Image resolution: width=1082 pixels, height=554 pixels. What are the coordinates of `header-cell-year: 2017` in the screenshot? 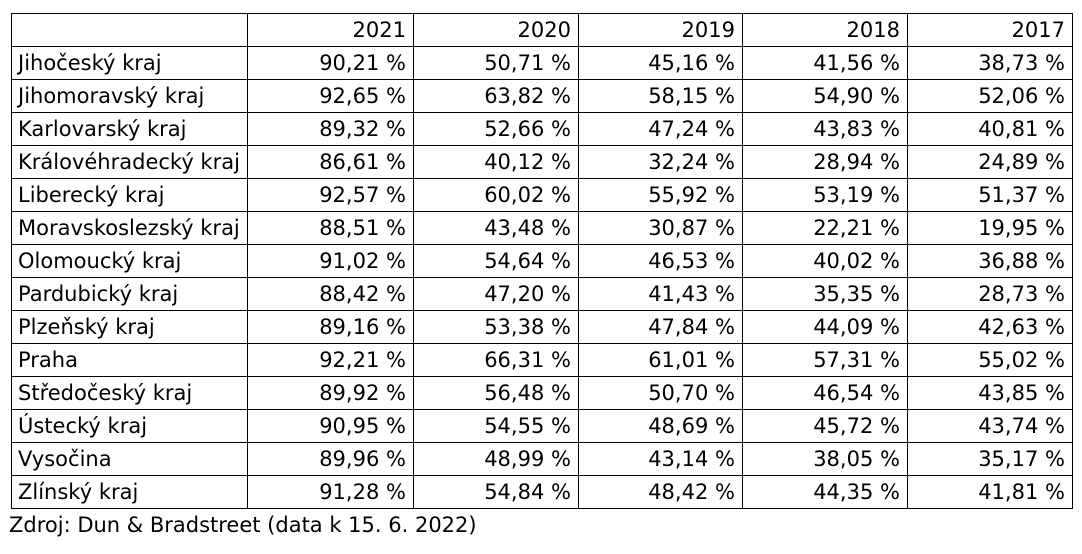 It's located at (989, 30).